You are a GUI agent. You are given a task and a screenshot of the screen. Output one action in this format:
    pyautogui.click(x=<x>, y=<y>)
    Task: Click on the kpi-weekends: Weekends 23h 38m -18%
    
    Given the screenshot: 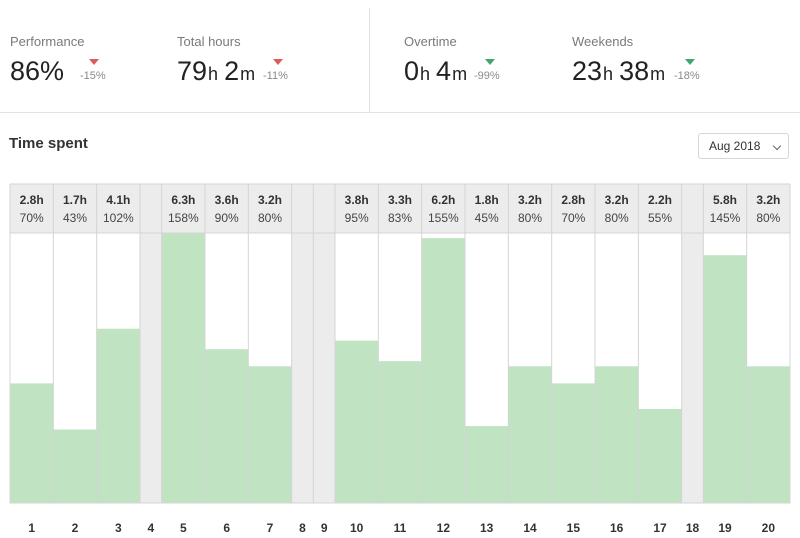 What is the action you would take?
    pyautogui.click(x=636, y=60)
    